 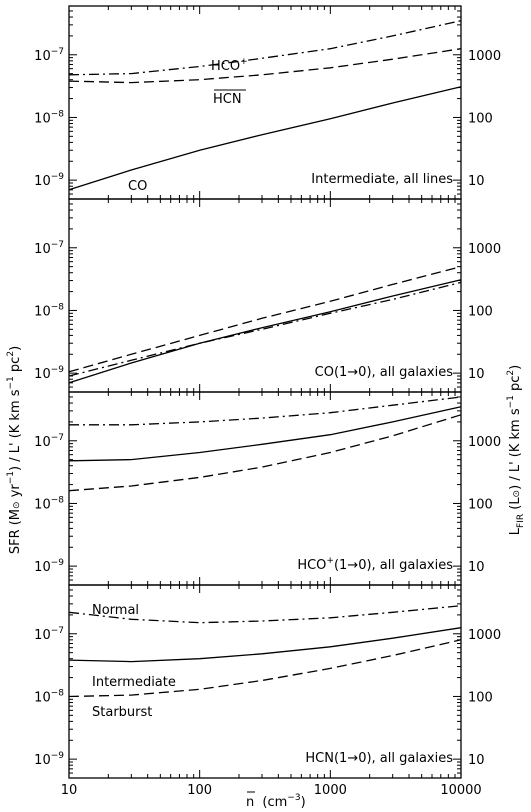 I want to click on x-axis-label-units: (cm, so click(x=274, y=802).